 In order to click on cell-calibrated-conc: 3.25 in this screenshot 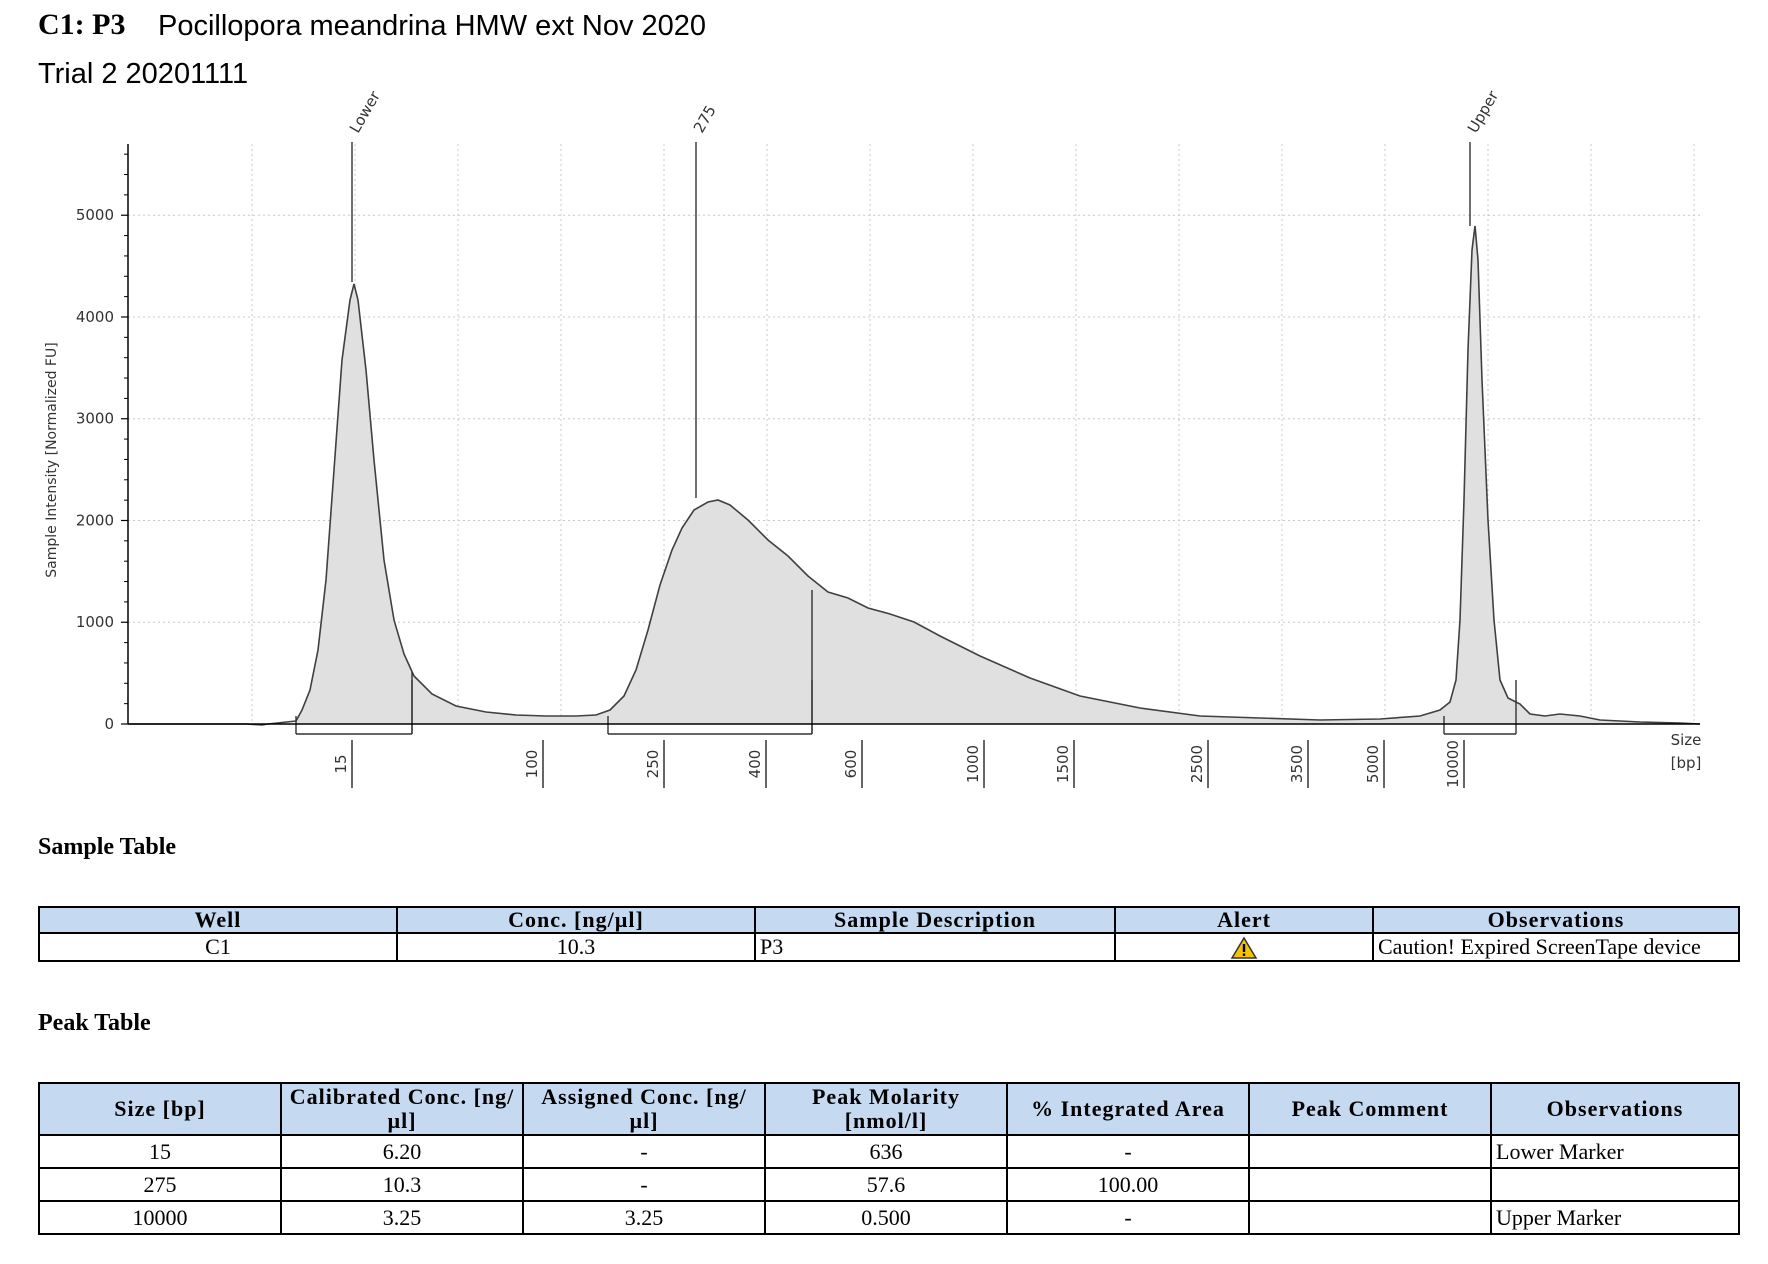, I will do `click(402, 1217)`.